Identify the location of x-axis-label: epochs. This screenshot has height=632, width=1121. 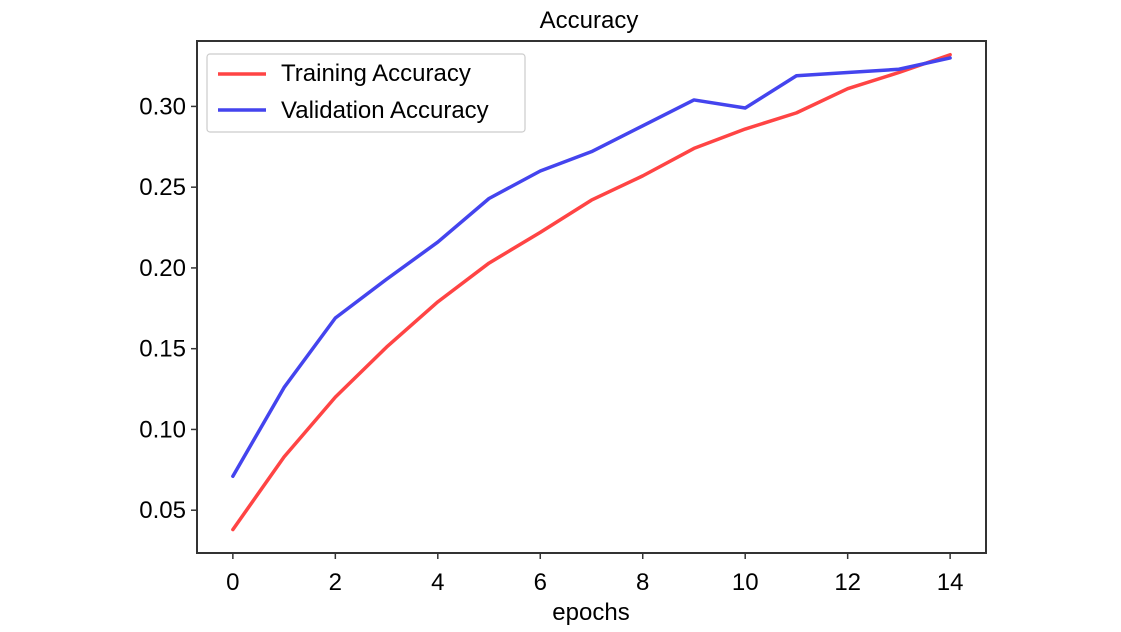
(590, 612).